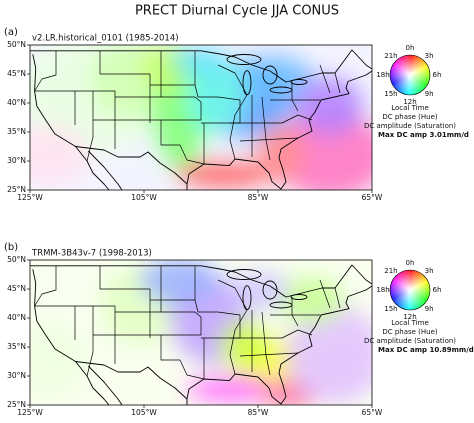 This screenshot has width=474, height=423. I want to click on figure-title: PRECT Diurnal Cycle JJA CONUS, so click(237, 11).